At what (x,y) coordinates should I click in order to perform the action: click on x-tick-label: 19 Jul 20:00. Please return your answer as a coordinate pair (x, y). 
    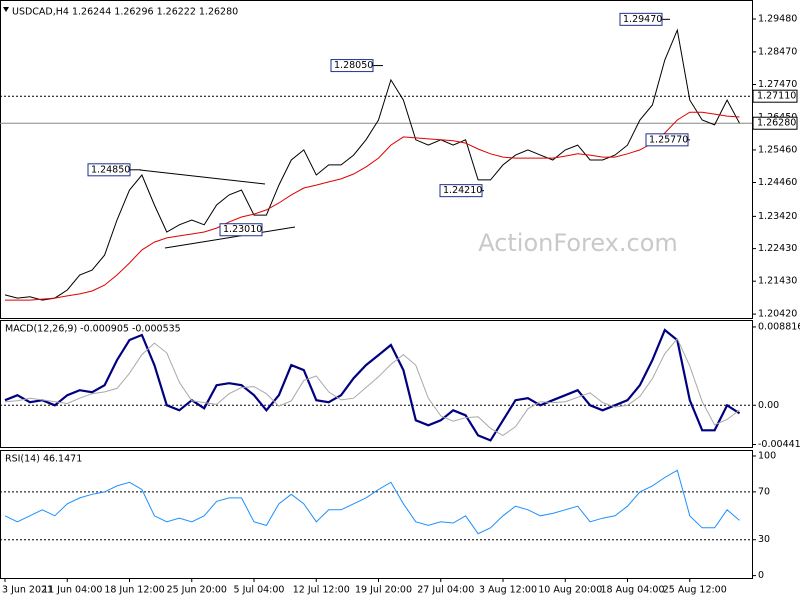
    Looking at the image, I should click on (383, 590).